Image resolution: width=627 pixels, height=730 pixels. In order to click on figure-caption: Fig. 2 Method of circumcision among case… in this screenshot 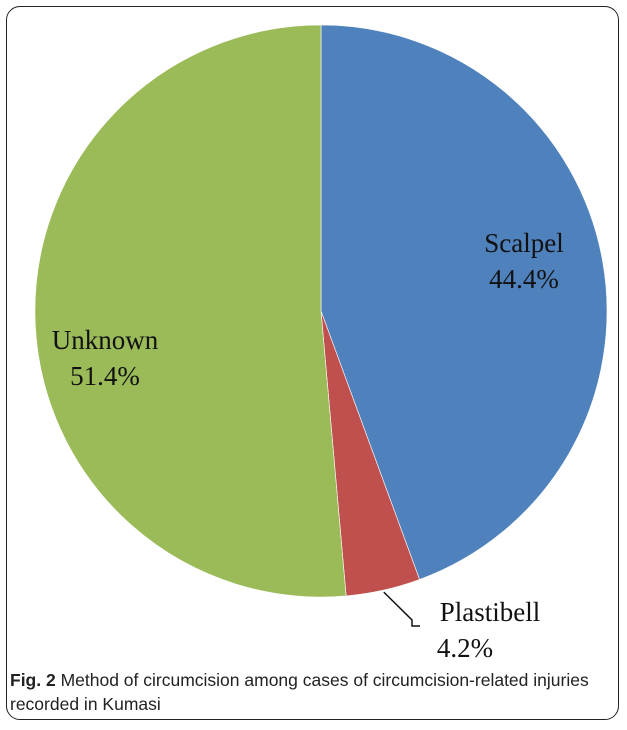, I will do `click(310, 692)`.